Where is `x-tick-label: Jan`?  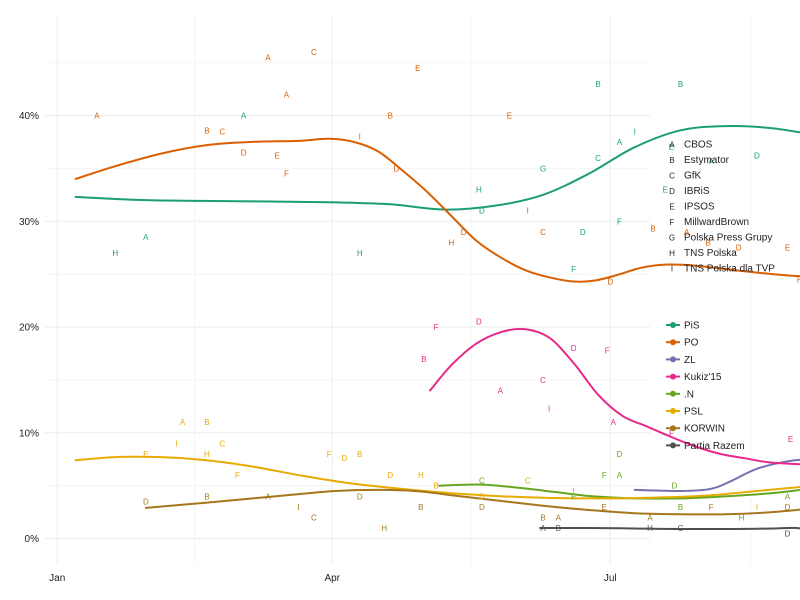 x-tick-label: Jan is located at coordinates (57, 578).